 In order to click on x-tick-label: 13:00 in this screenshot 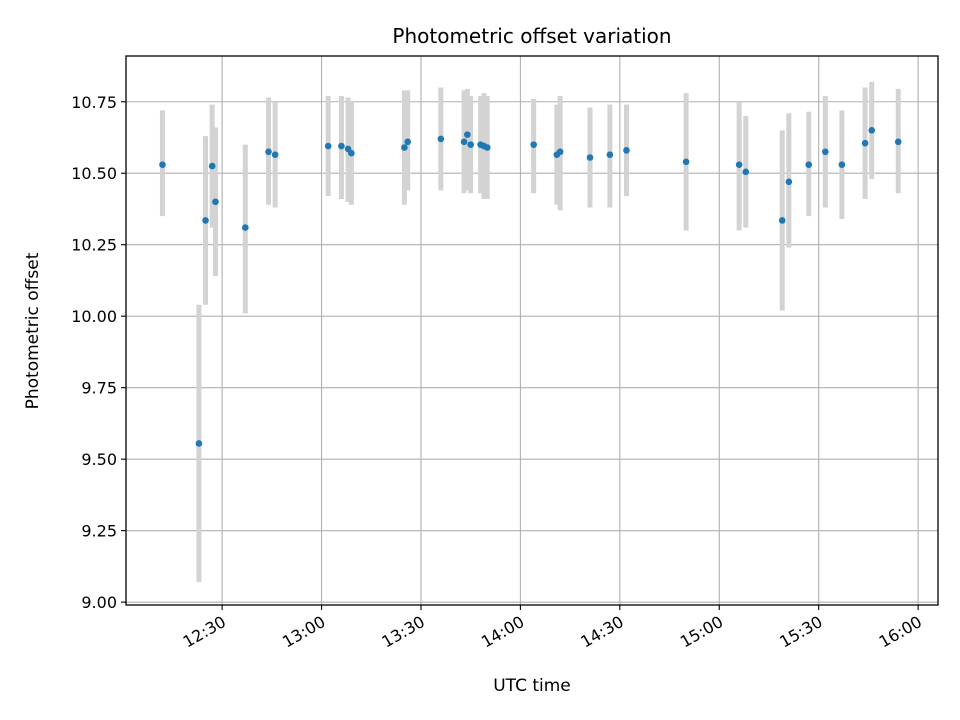, I will do `click(303, 632)`.